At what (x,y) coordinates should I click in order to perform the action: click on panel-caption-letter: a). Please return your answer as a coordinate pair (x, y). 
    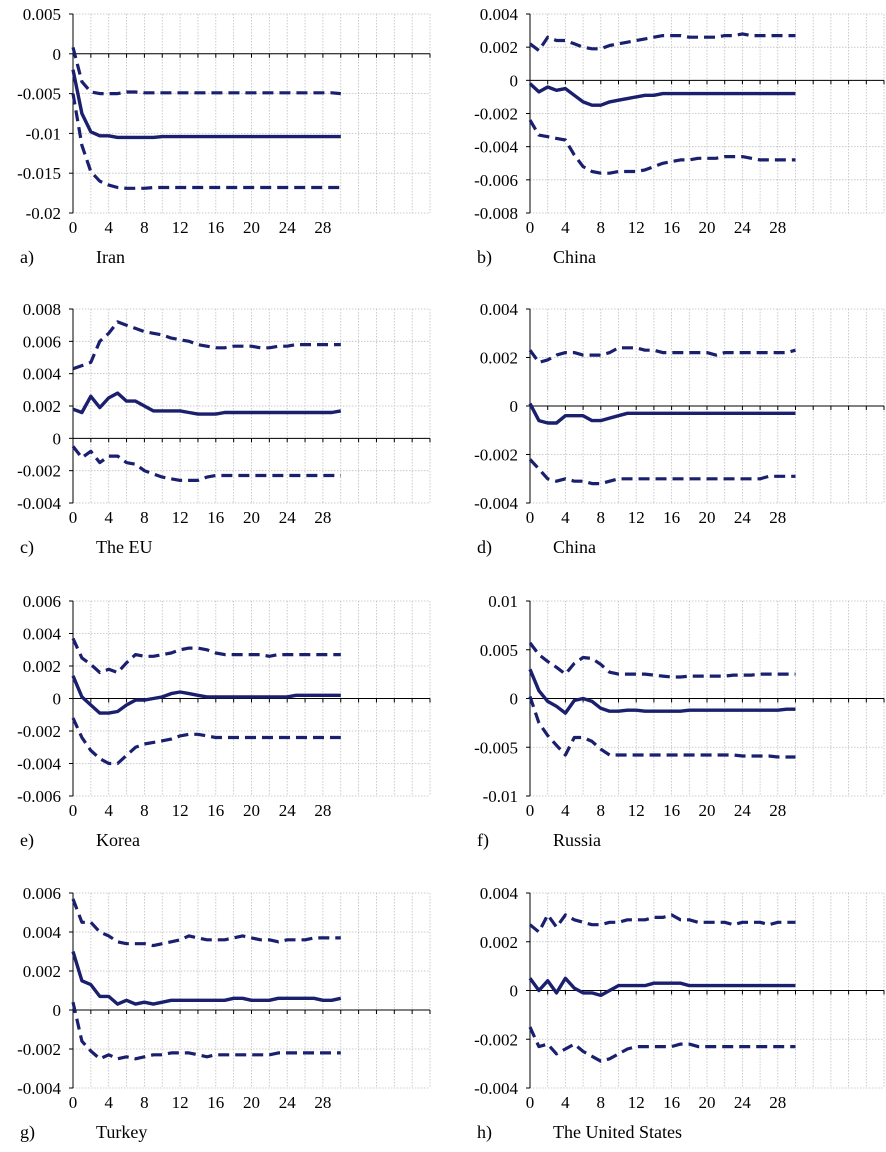
    Looking at the image, I should click on (27, 257).